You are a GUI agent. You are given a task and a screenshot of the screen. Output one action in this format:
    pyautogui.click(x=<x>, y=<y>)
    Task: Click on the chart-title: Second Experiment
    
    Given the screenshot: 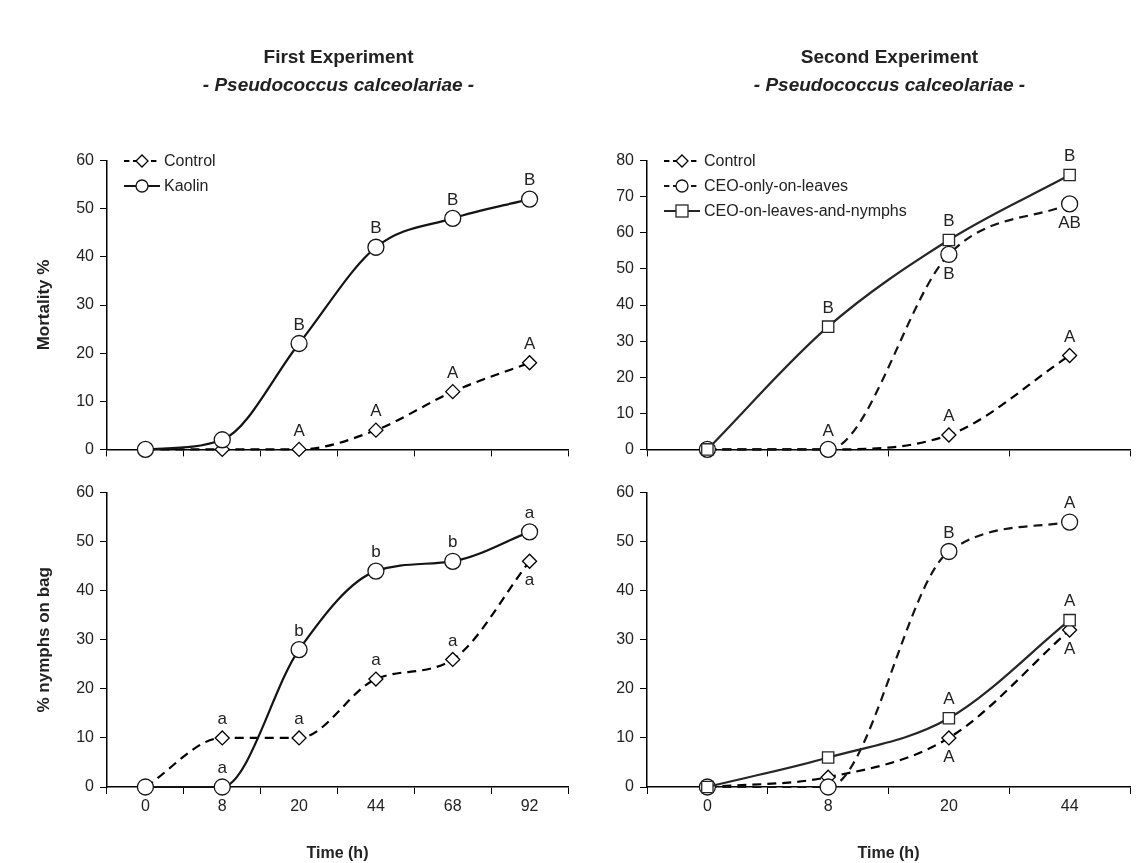 What is the action you would take?
    pyautogui.click(x=889, y=57)
    